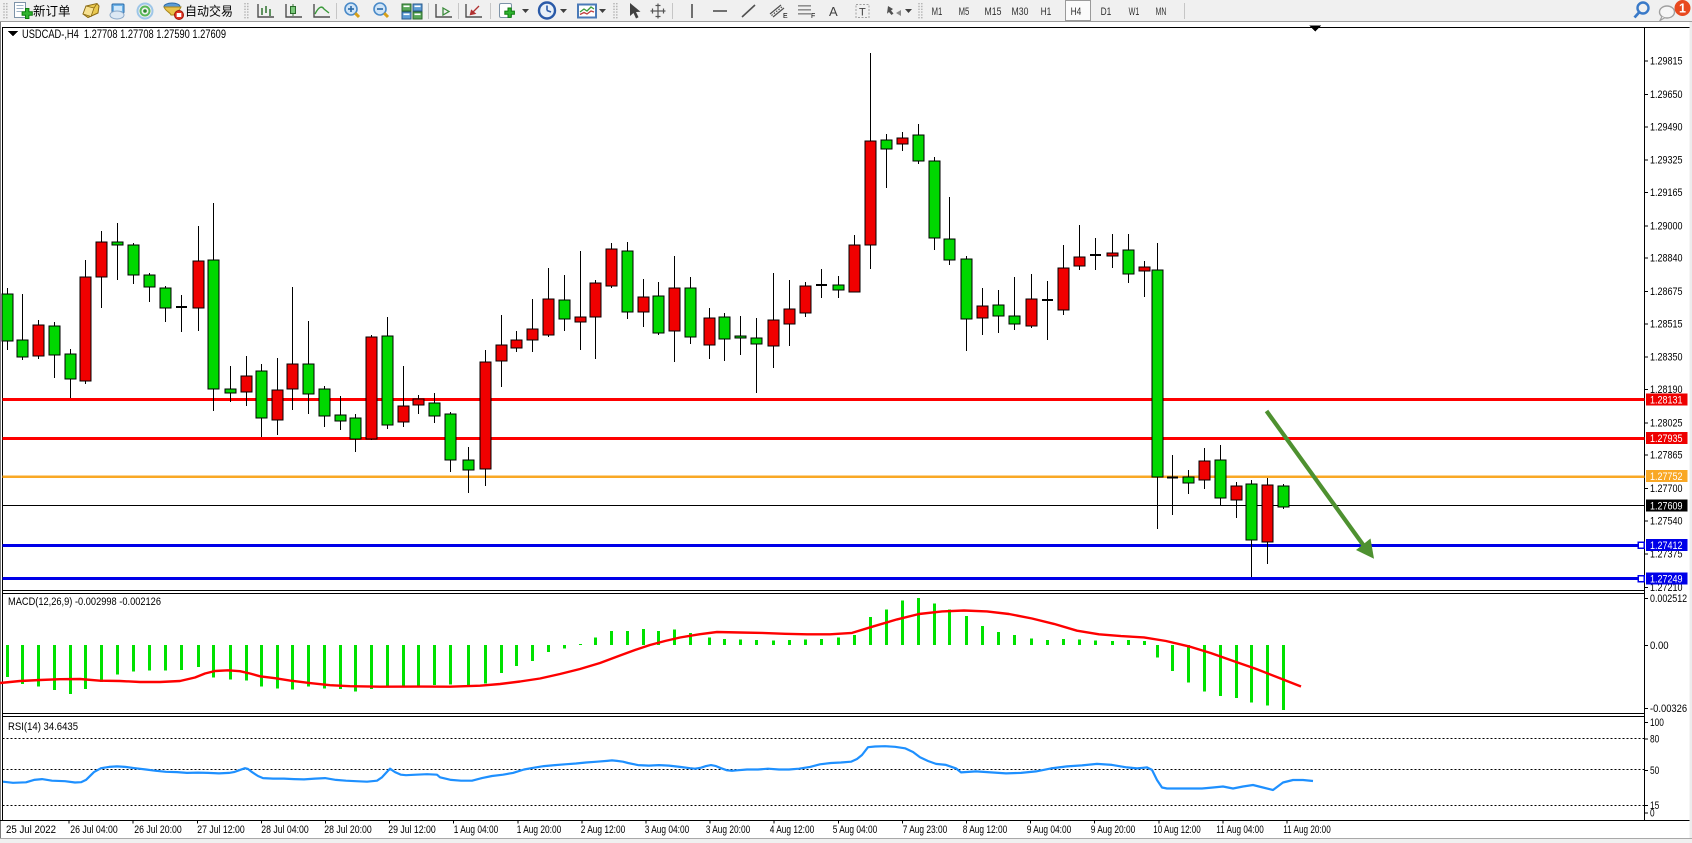  I want to click on svg-text: 自动交易, so click(209, 11).